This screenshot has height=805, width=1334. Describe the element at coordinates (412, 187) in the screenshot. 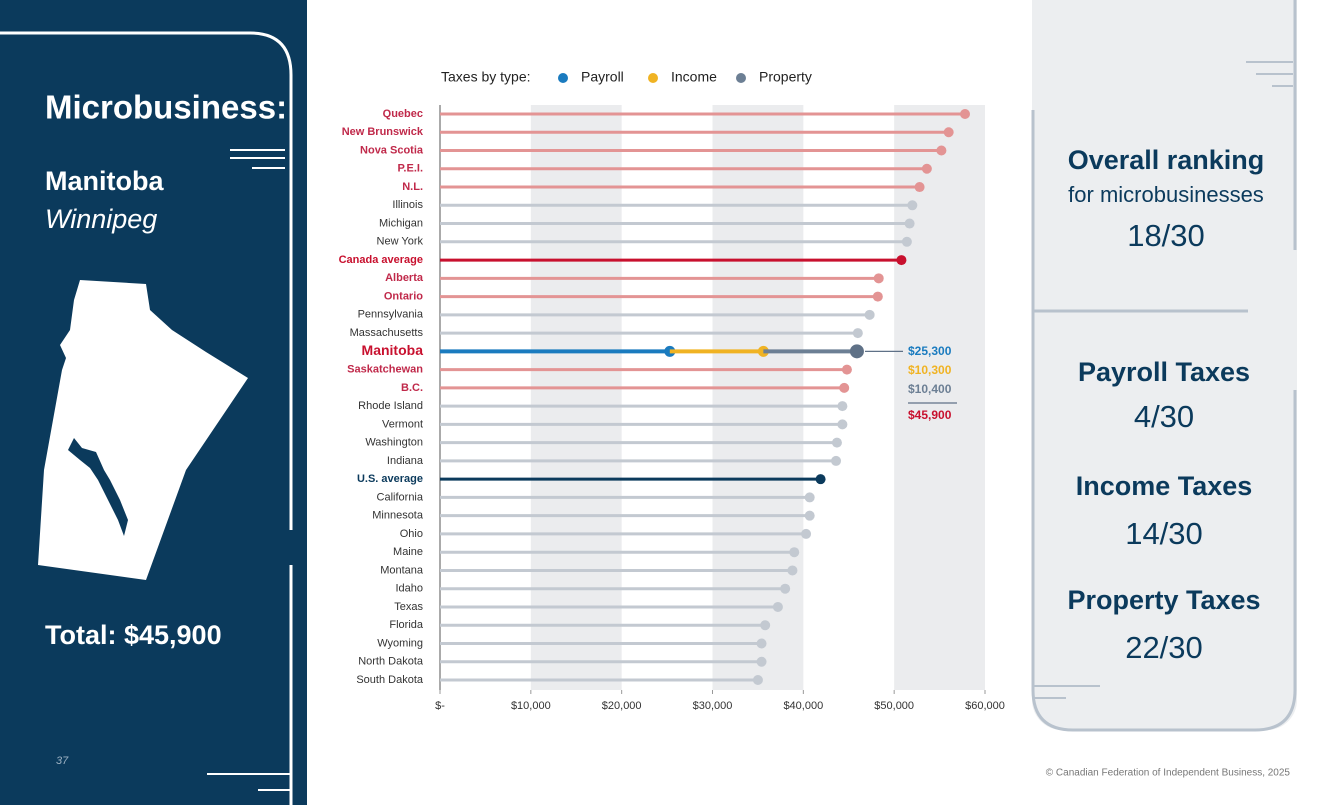

I see `y-tick-label: N.L.` at that location.